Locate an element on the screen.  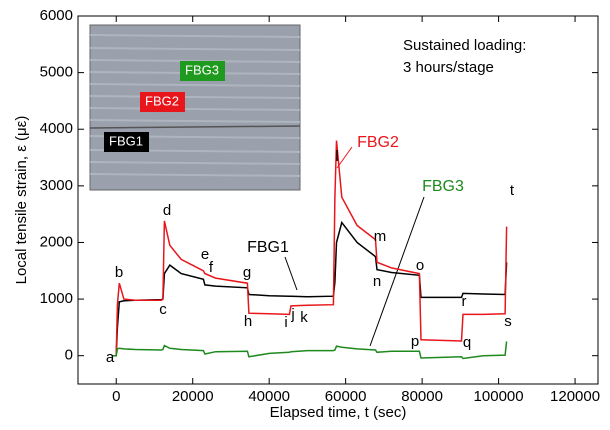
point-label: o is located at coordinates (420, 265).